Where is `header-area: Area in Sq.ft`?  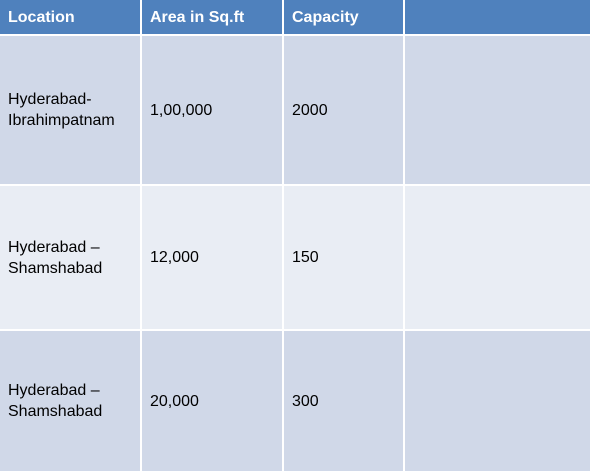
header-area: Area in Sq.ft is located at coordinates (212, 17).